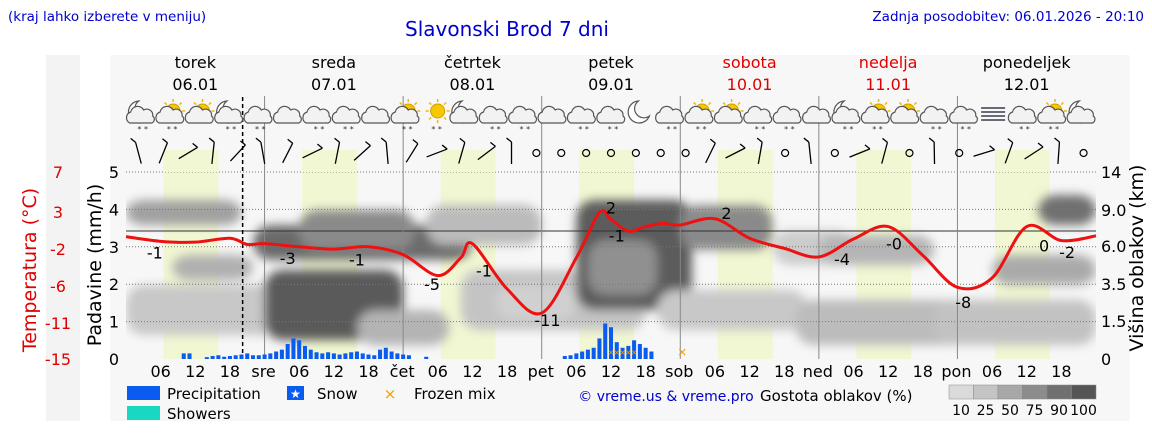  I want to click on frozen-mix-mark-icon: ×, so click(682, 352).